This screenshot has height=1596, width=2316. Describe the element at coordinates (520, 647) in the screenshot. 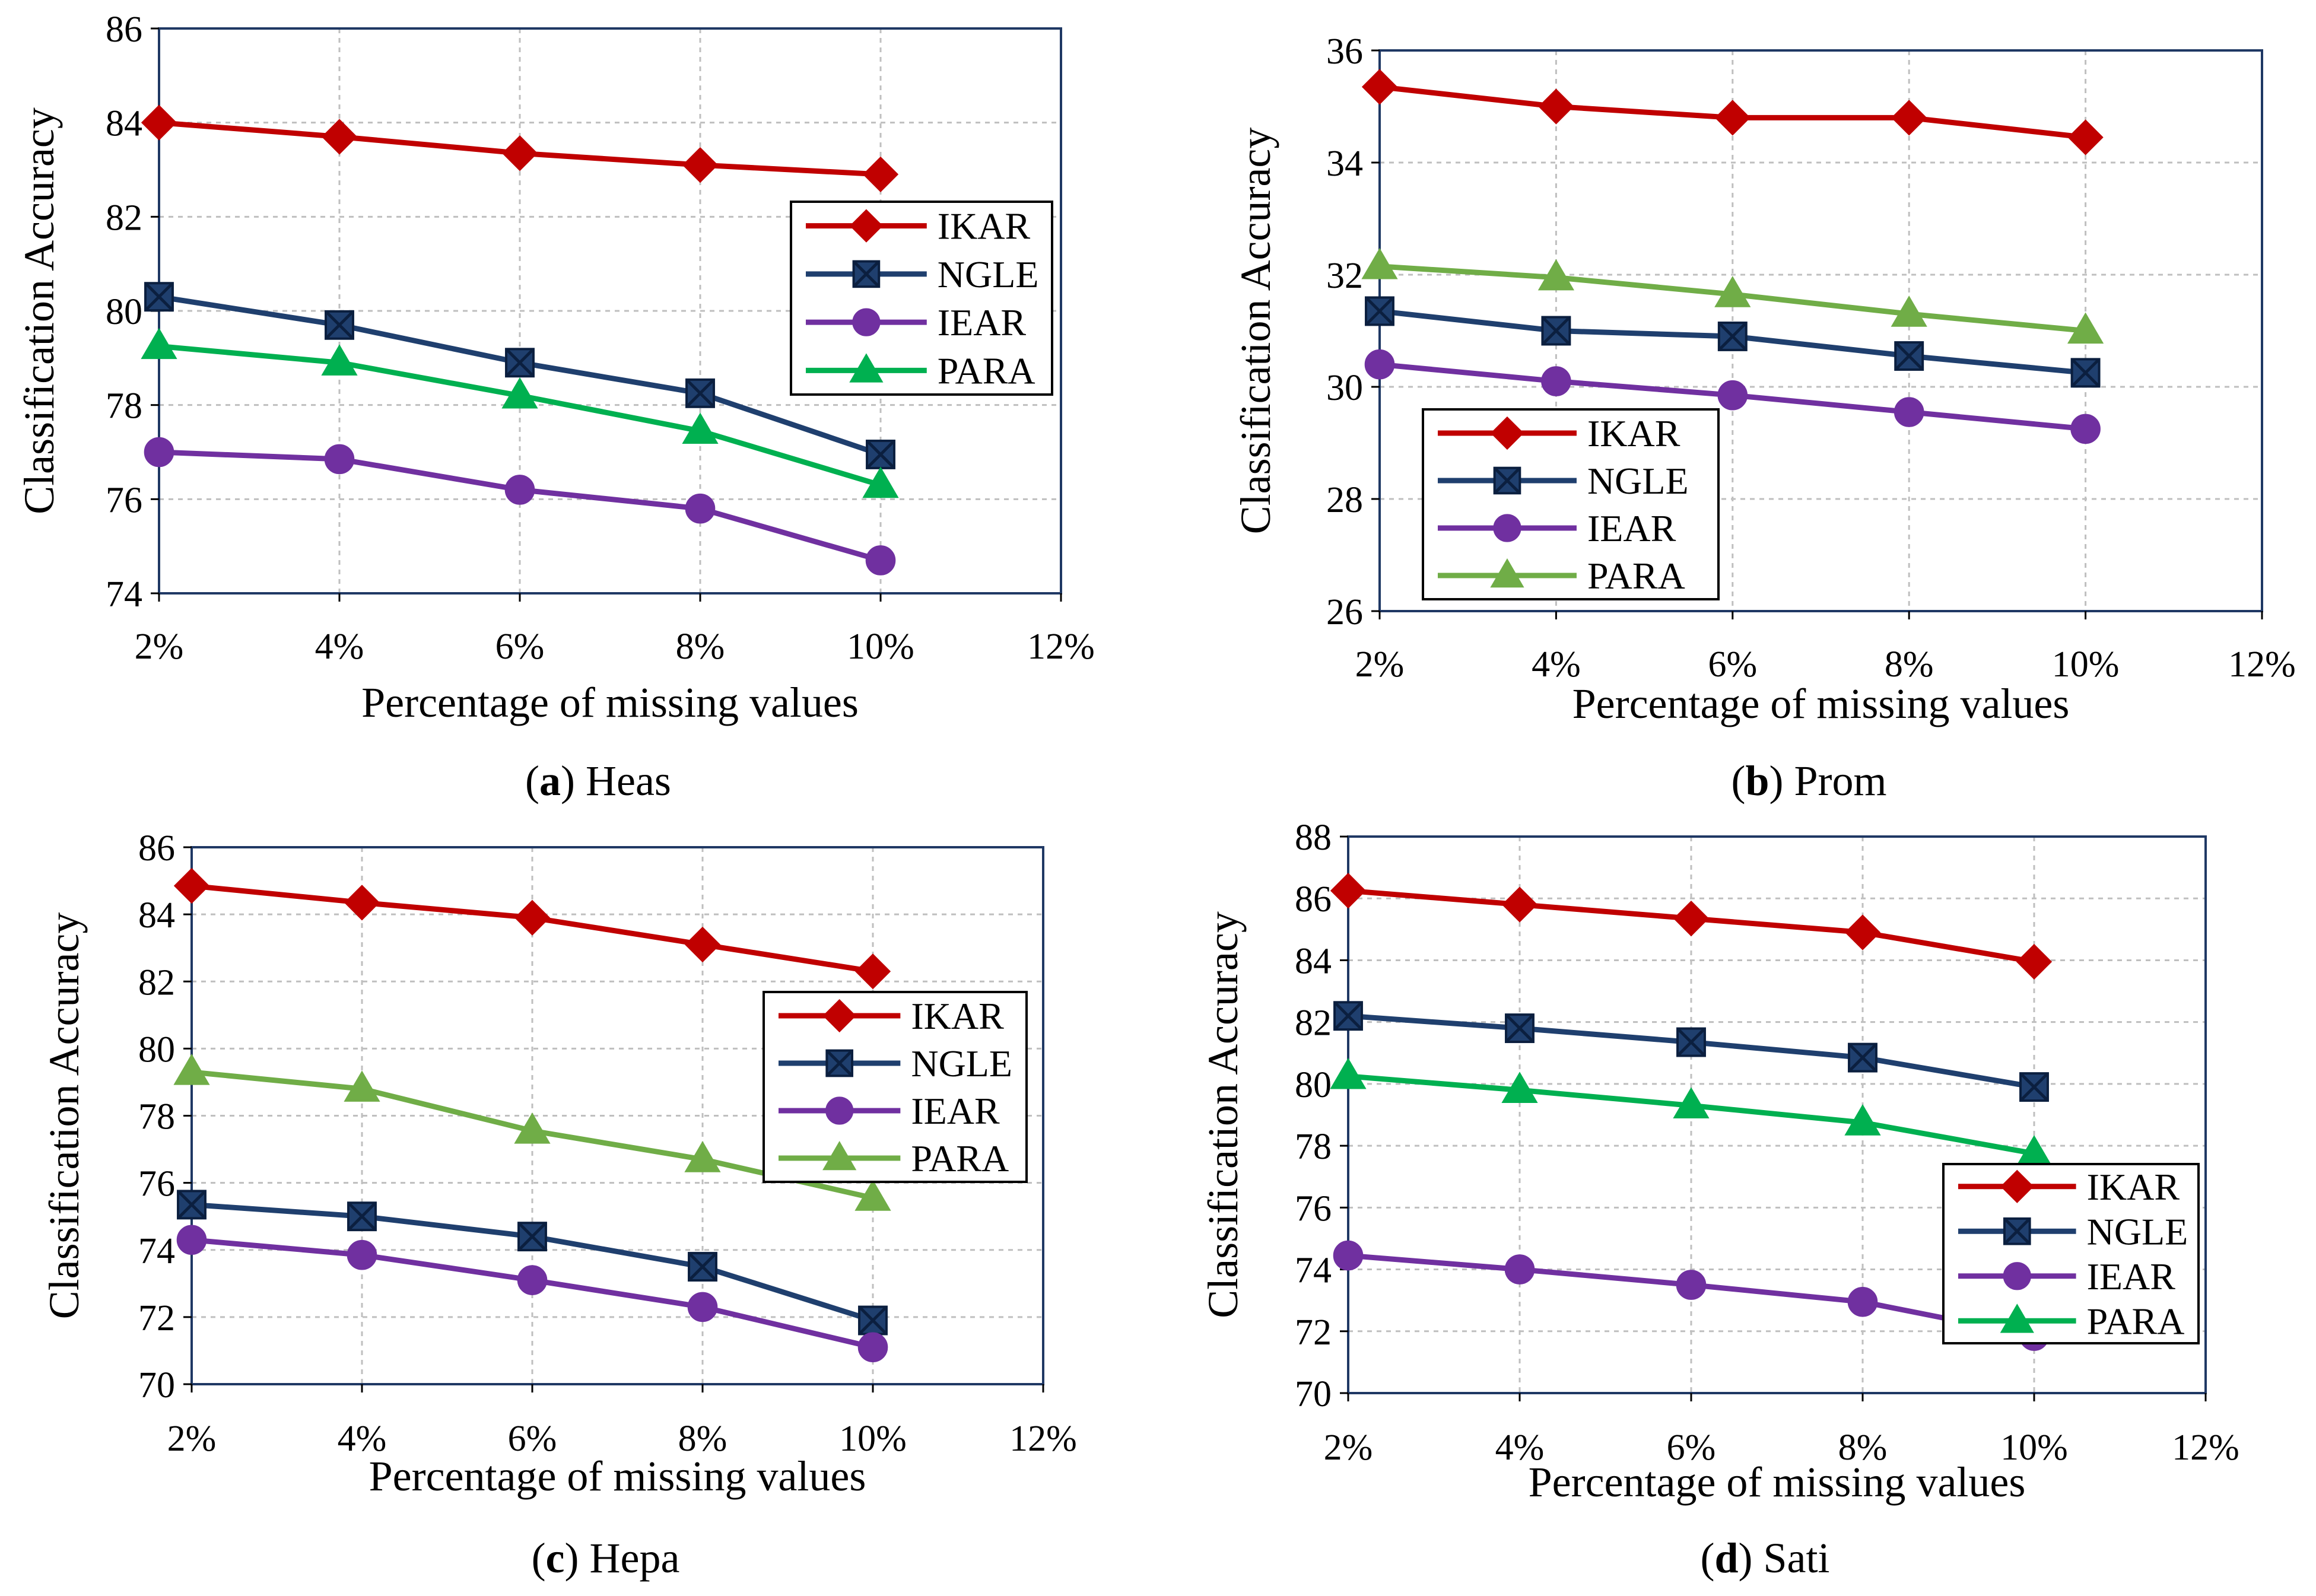

I see `x-tick-label: 6%` at that location.